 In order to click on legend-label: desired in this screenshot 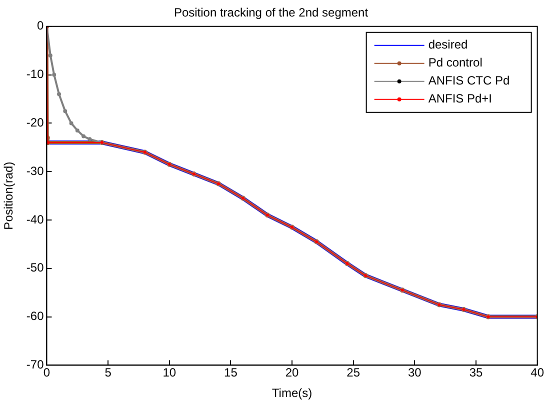, I will do `click(448, 45)`.